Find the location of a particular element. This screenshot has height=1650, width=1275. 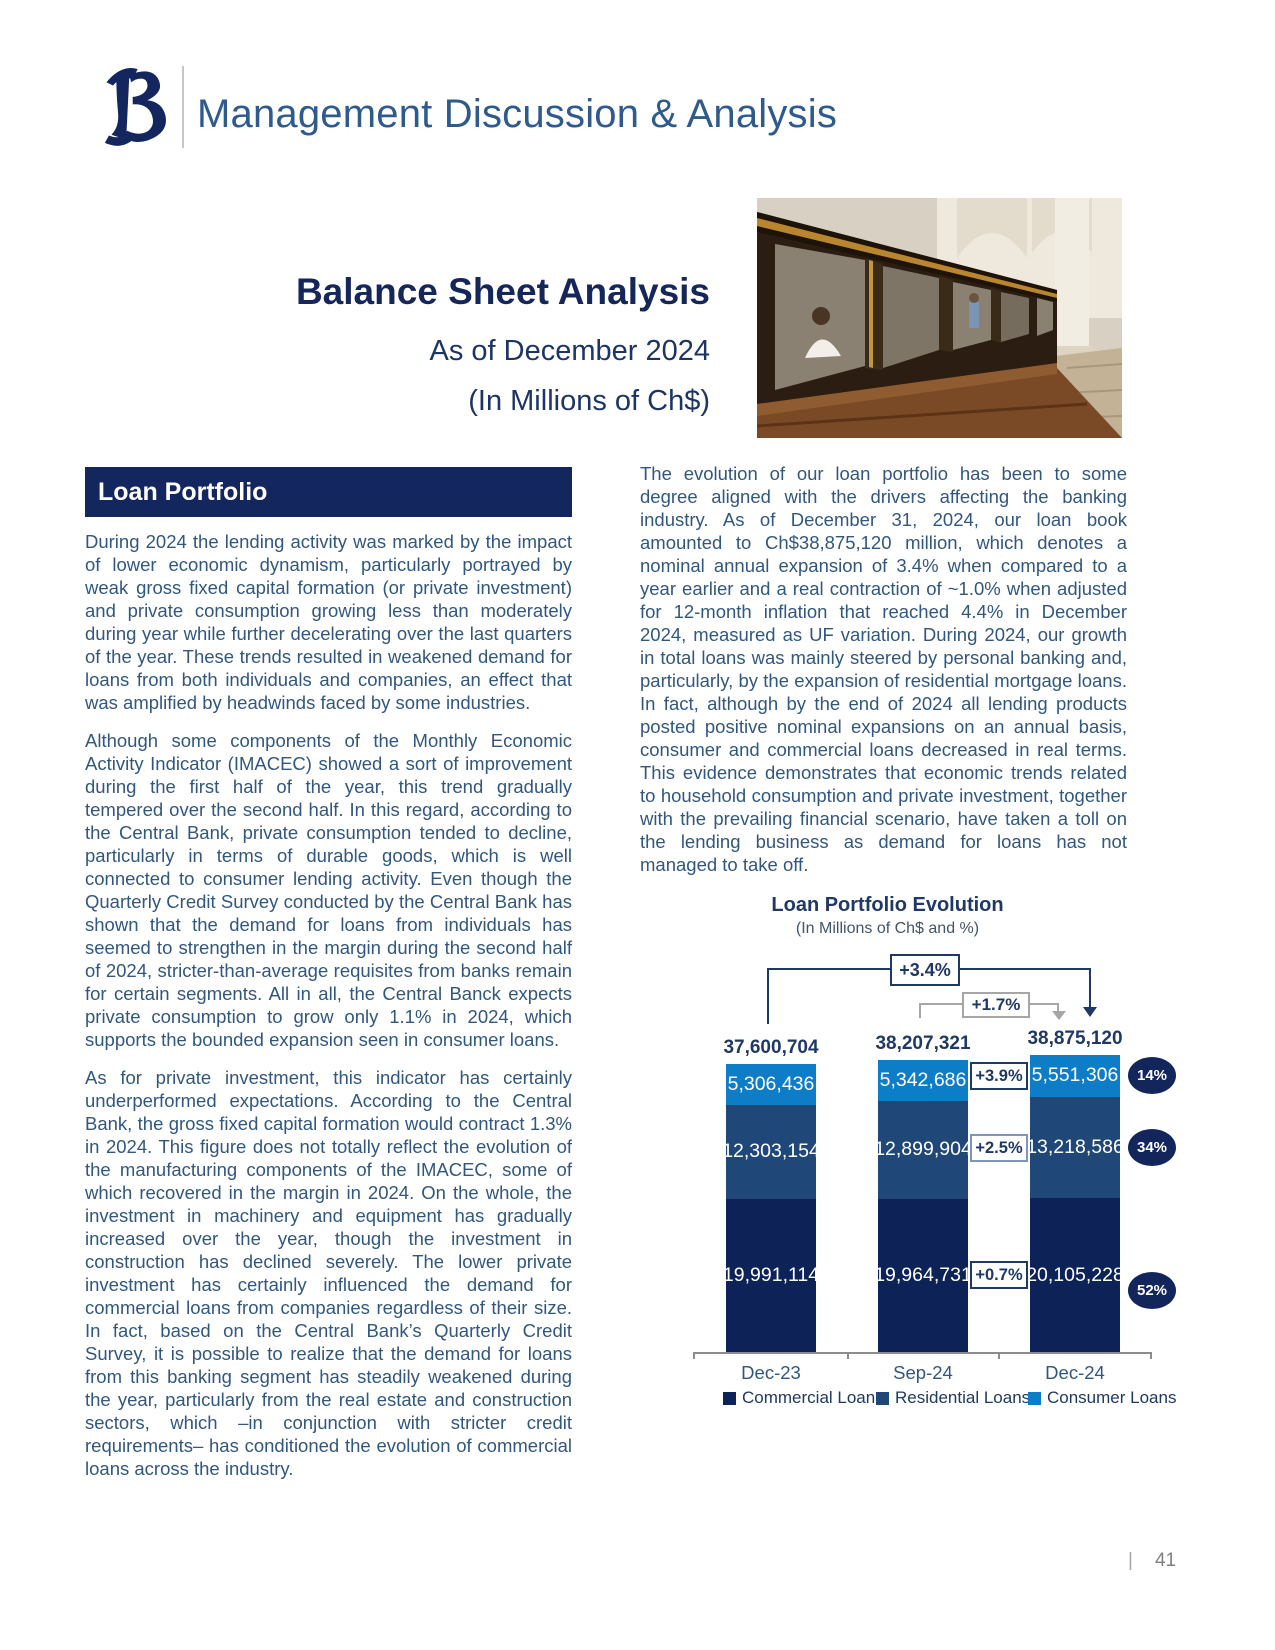

bank-logo-icon is located at coordinates (135, 107).